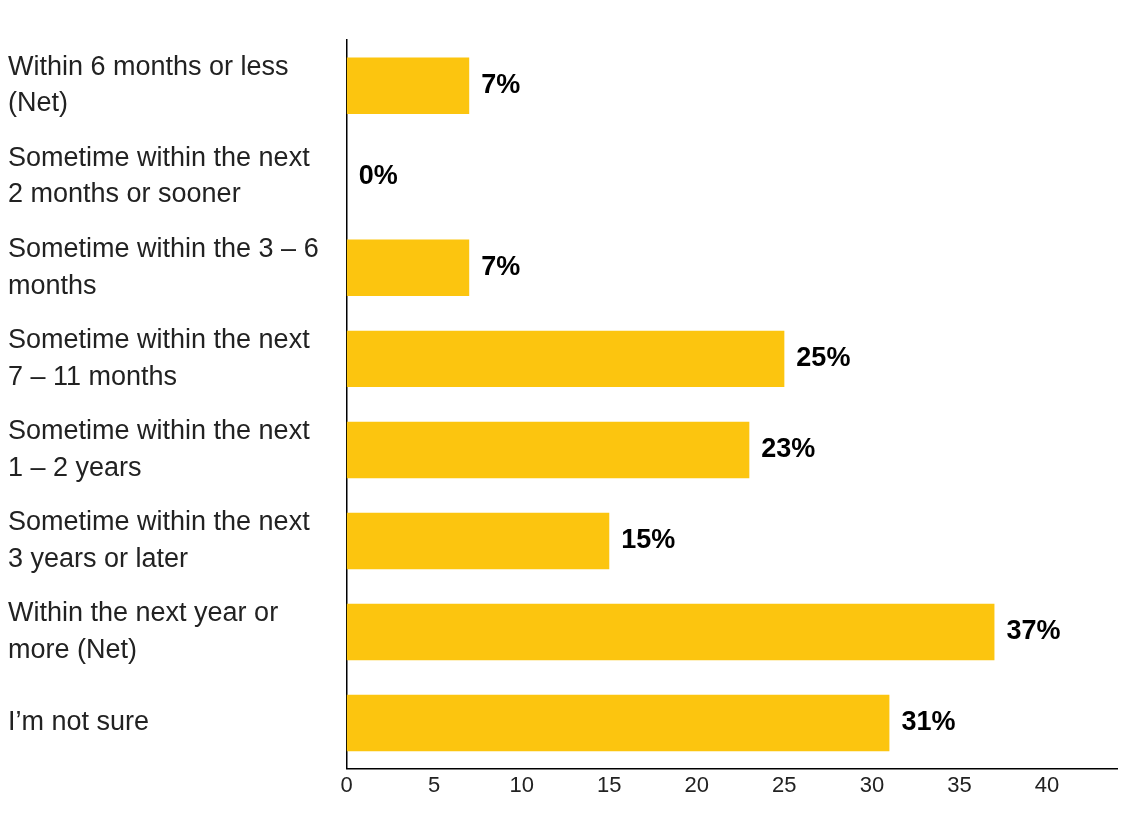 This screenshot has width=1127, height=827. What do you see at coordinates (159, 357) in the screenshot?
I see `y-tick-label: Sometime within the next 7 – 11 months` at bounding box center [159, 357].